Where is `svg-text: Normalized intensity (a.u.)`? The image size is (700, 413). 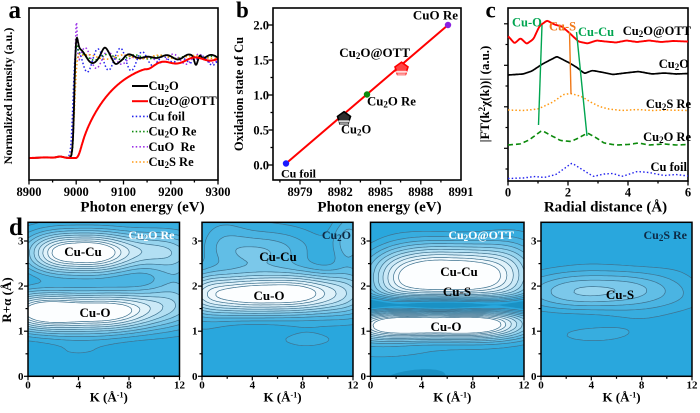 svg-text: Normalized intensity (a.u.) is located at coordinates (8, 96).